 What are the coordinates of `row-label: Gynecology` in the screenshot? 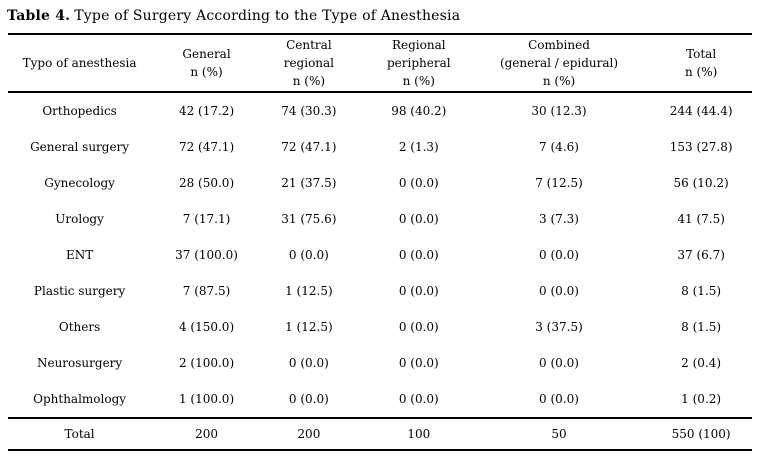 It's located at (79, 183).